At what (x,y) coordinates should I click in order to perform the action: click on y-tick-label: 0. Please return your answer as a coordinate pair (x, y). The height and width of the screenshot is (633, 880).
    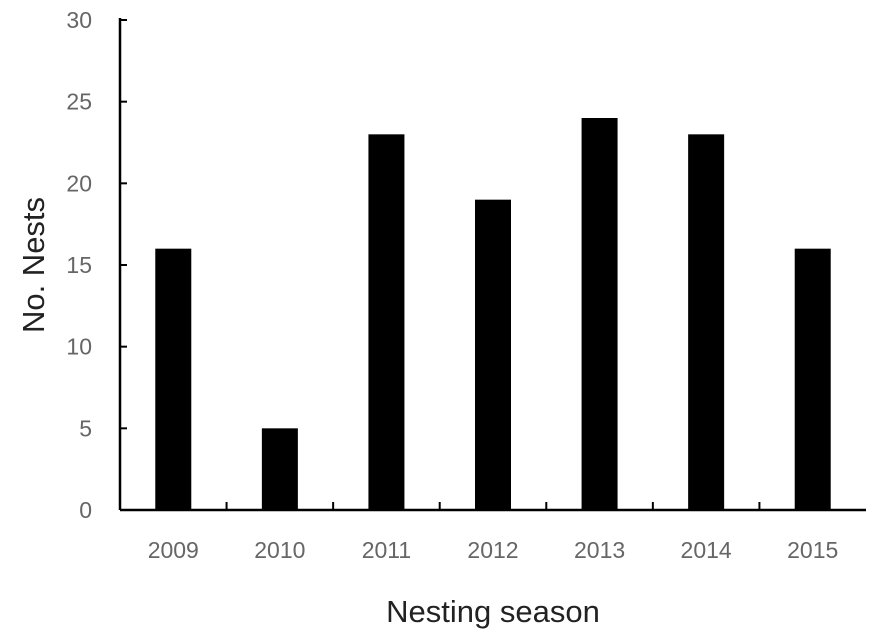
    Looking at the image, I should click on (85, 510).